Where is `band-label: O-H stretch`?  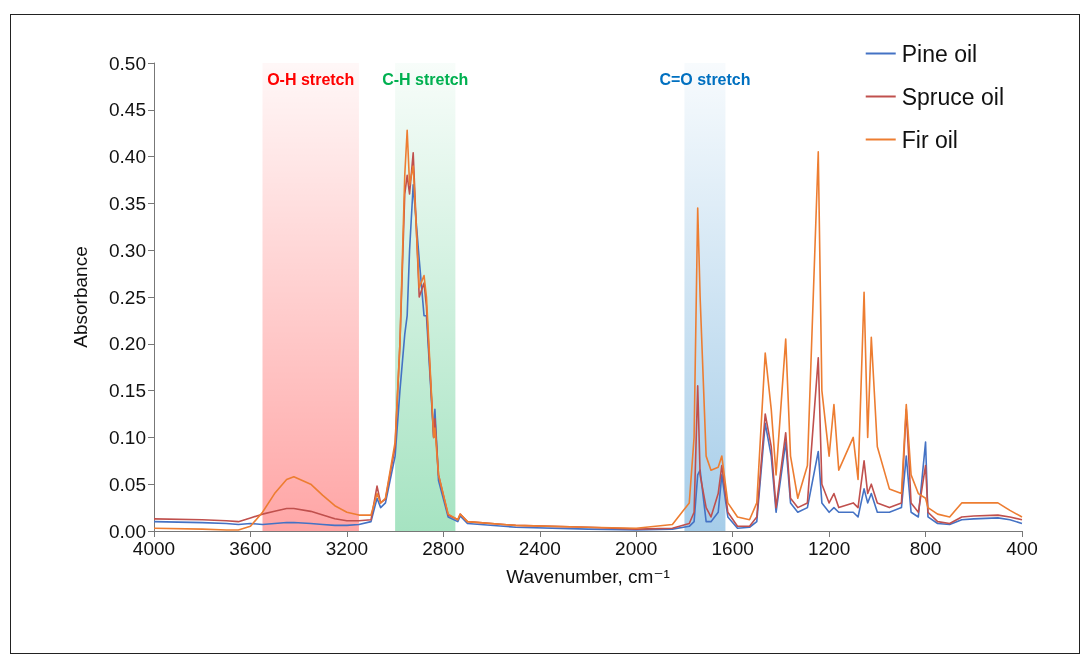 band-label: O-H stretch is located at coordinates (311, 79).